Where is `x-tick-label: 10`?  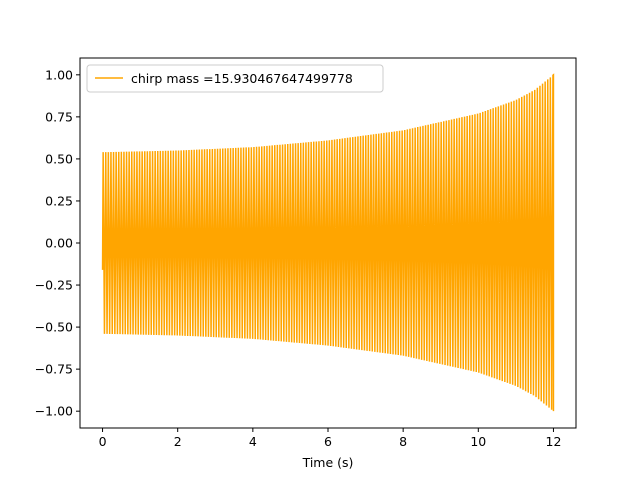
x-tick-label: 10 is located at coordinates (478, 441).